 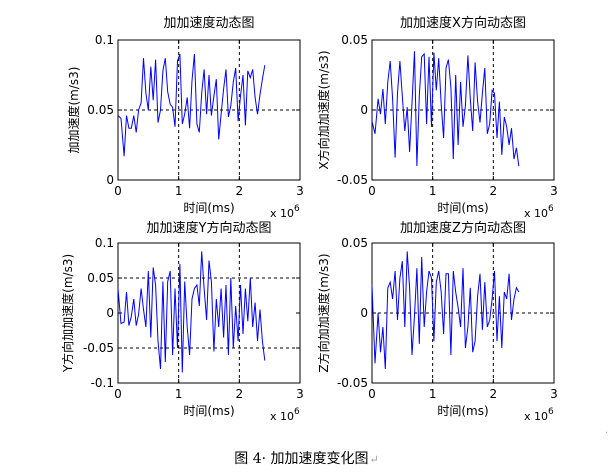 What do you see at coordinates (463, 23) in the screenshot?
I see `chart-title: 加加速度X方向动态图` at bounding box center [463, 23].